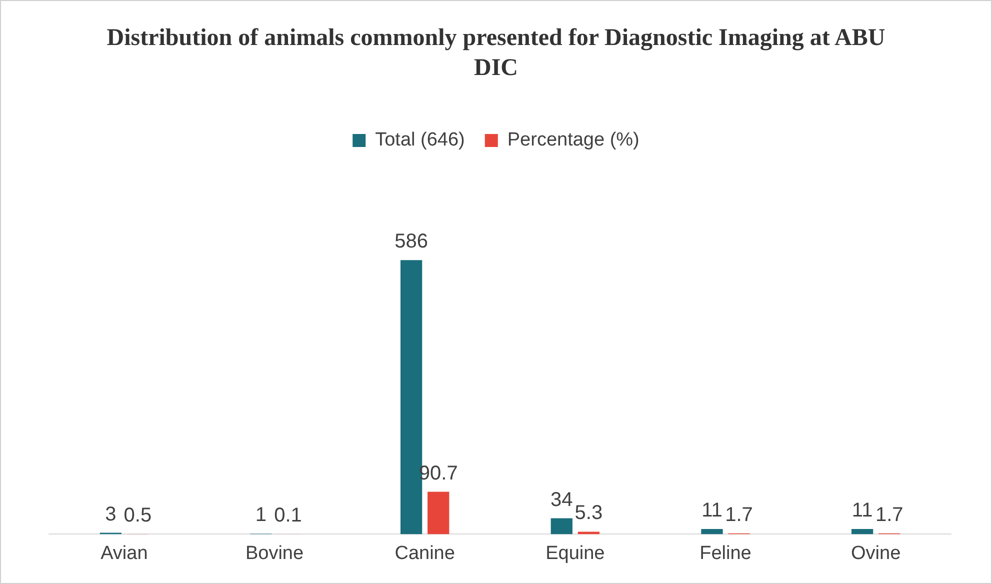 Image resolution: width=992 pixels, height=584 pixels. I want to click on x-tick-label: Feline, so click(726, 553).